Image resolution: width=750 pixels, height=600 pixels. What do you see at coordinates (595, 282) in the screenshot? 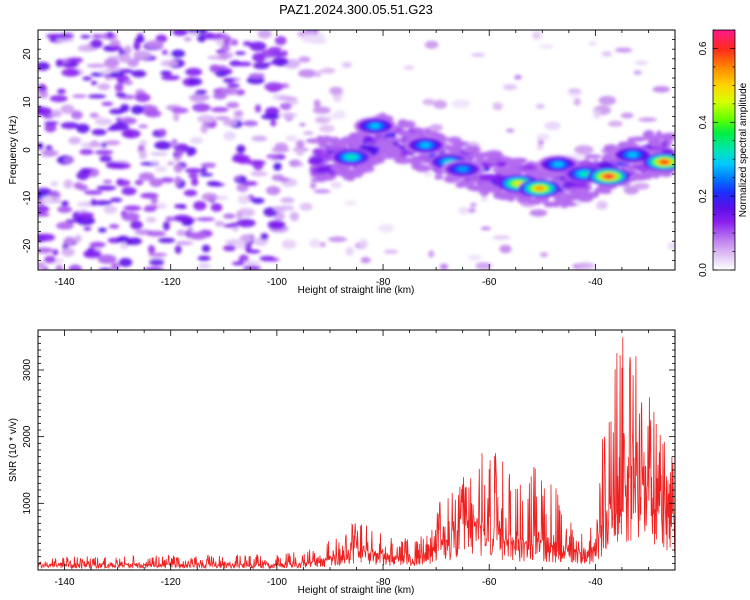
I see `x-tick-label: -40` at bounding box center [595, 282].